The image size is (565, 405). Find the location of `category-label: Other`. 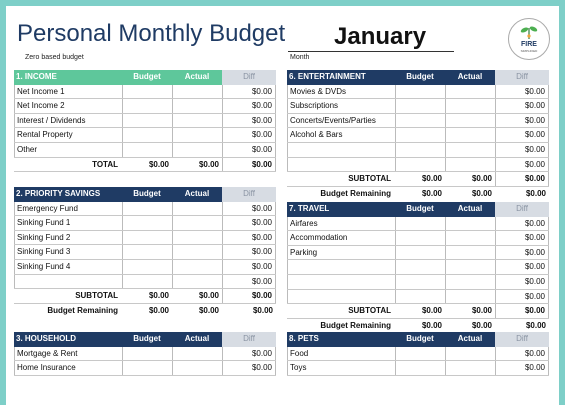

category-label: Other is located at coordinates (68, 149).